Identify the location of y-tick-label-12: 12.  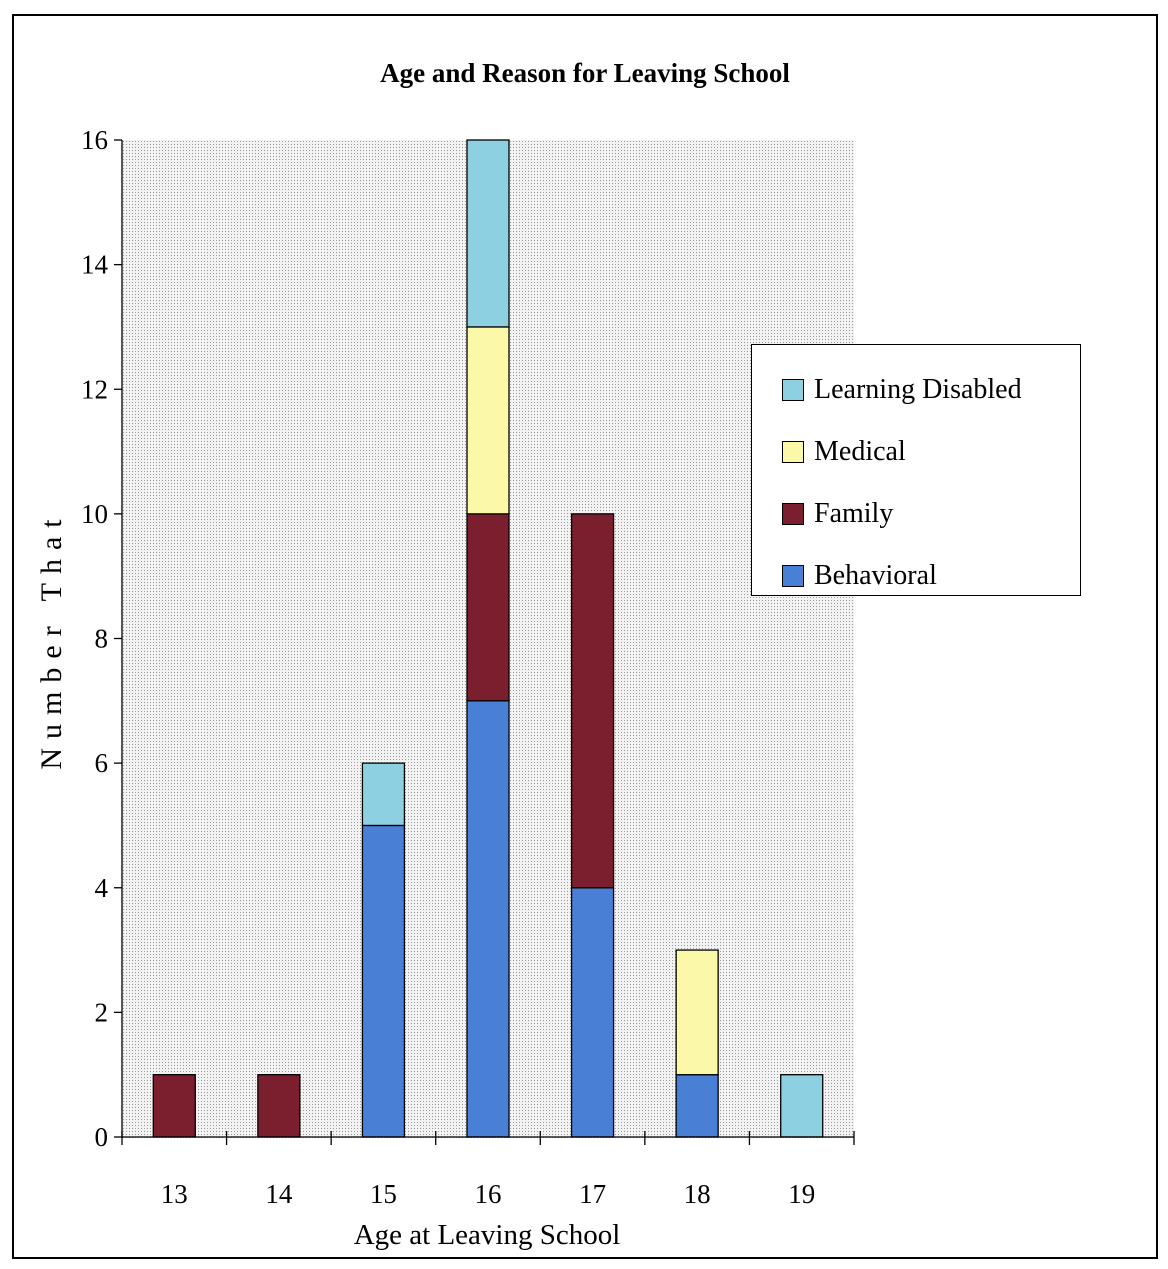
(94, 389).